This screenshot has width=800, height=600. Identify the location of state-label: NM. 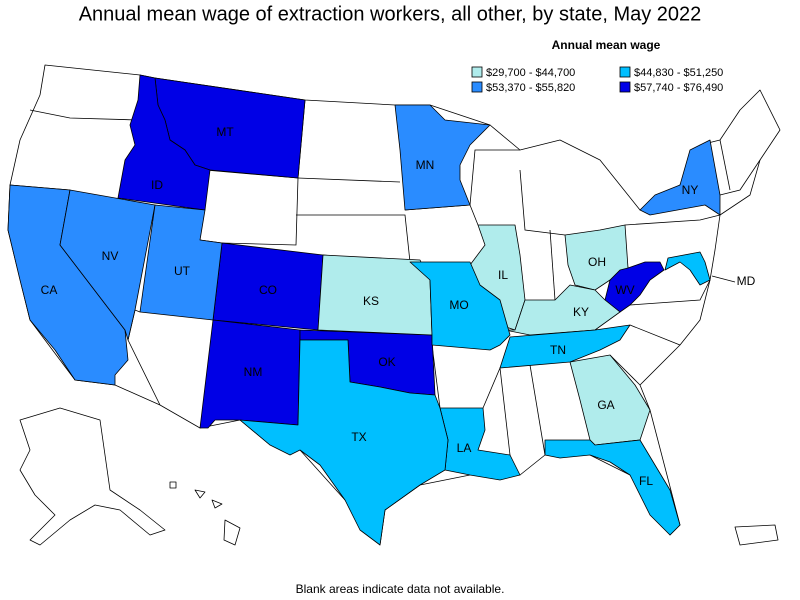
(253, 372).